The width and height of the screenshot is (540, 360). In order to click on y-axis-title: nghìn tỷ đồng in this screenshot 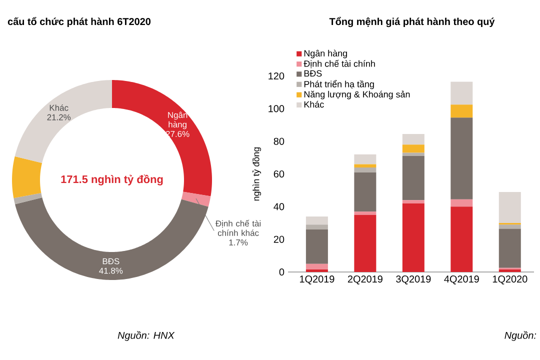, I will do `click(257, 174)`.